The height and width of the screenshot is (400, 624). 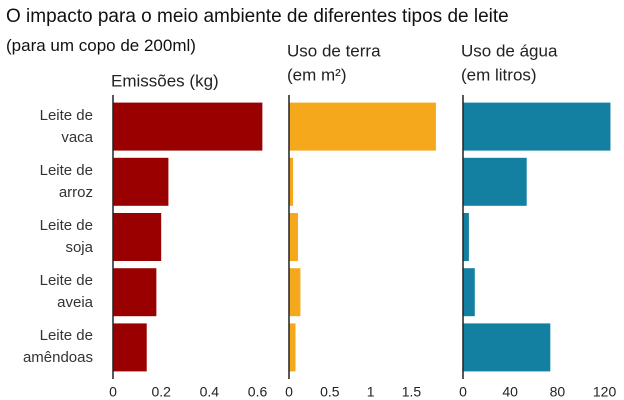 What do you see at coordinates (66, 126) in the screenshot?
I see `category-label: Leite de vaca` at bounding box center [66, 126].